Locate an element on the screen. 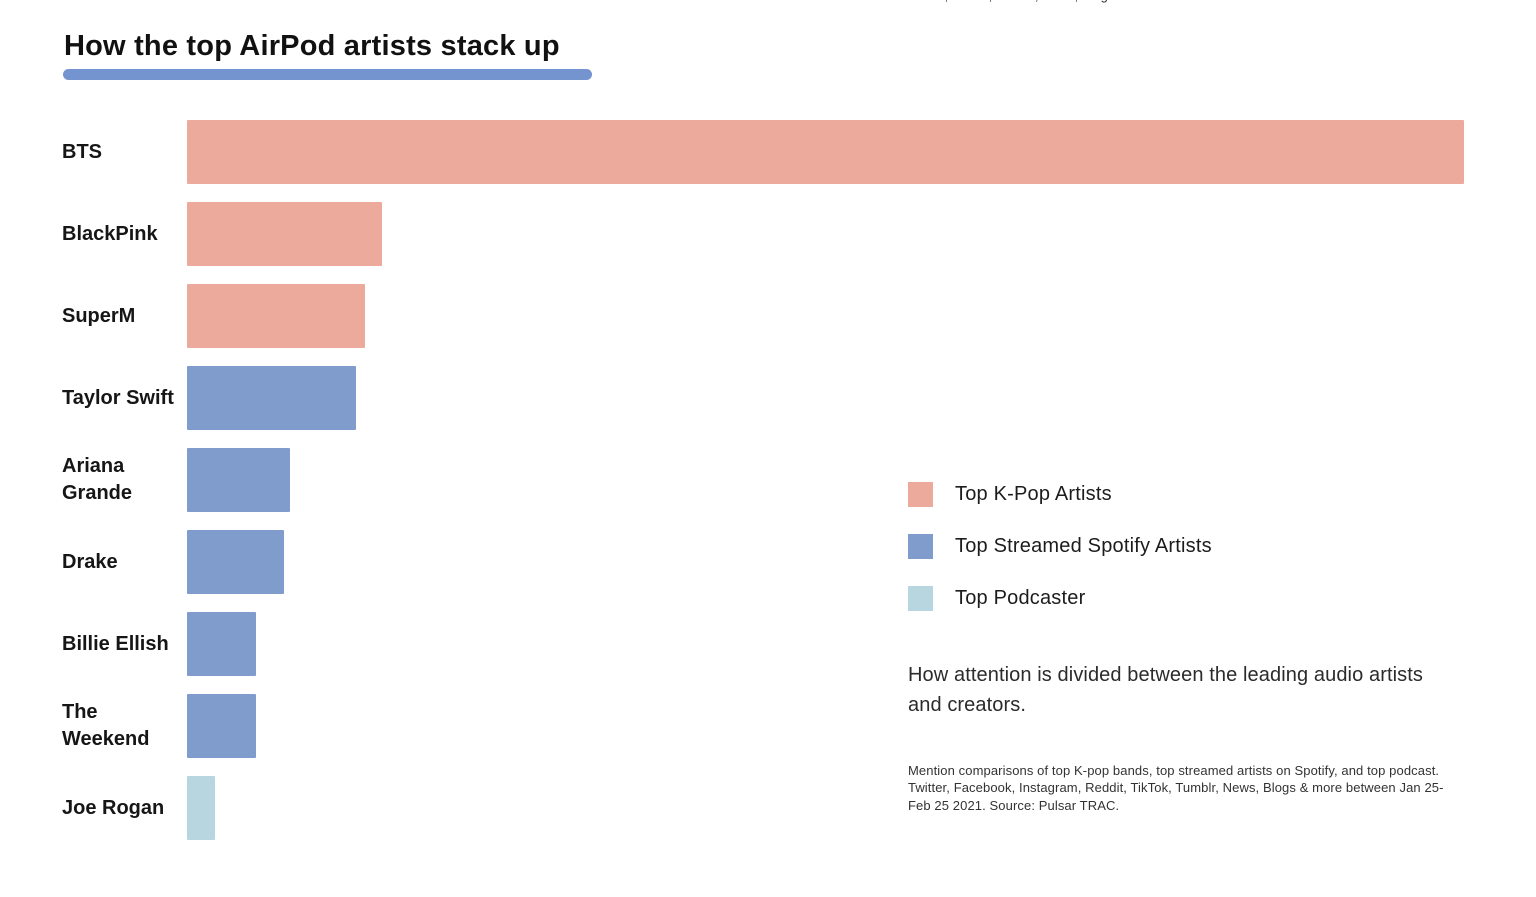  category-label: BlackPink is located at coordinates (110, 233).